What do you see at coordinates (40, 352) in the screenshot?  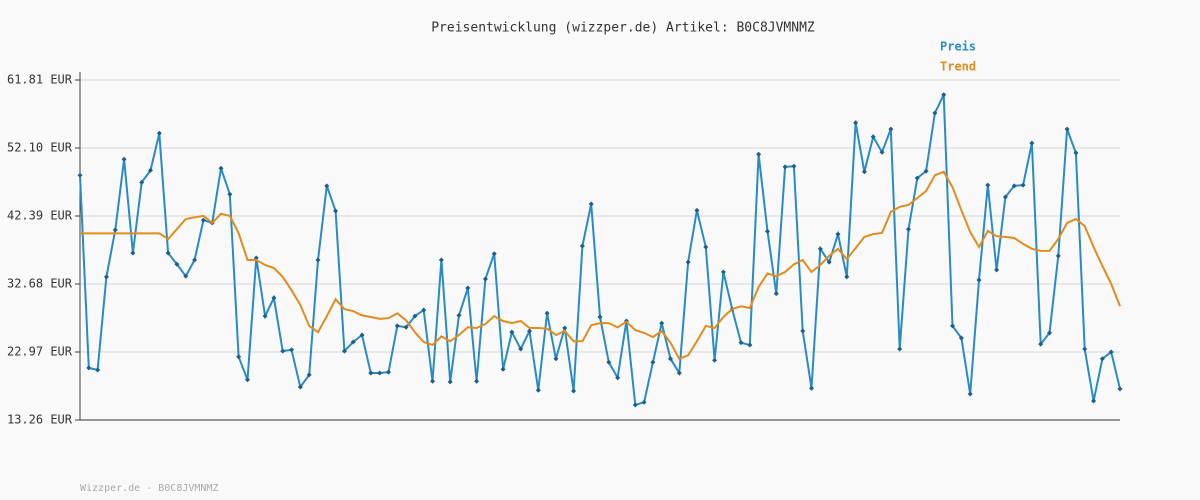 I see `y-tick-label: 22.97 EUR` at bounding box center [40, 352].